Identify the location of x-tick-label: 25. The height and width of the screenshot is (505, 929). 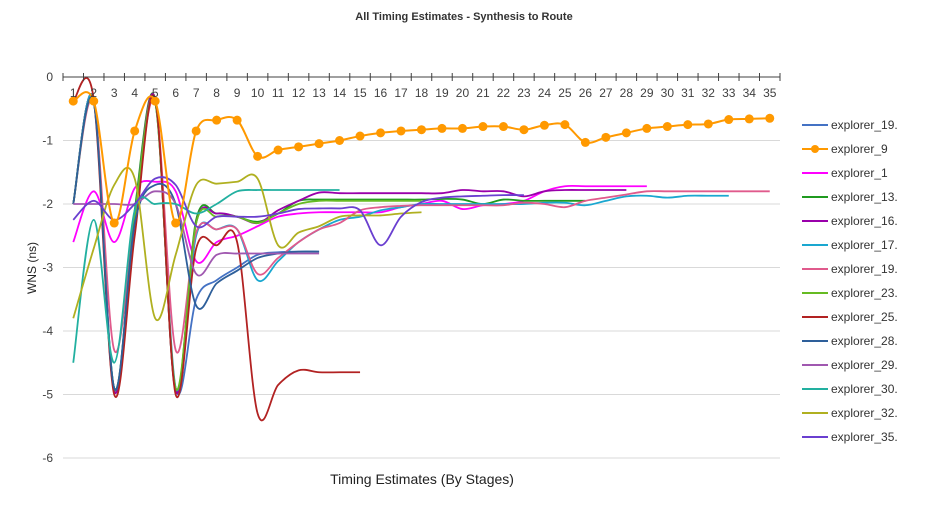
(565, 93).